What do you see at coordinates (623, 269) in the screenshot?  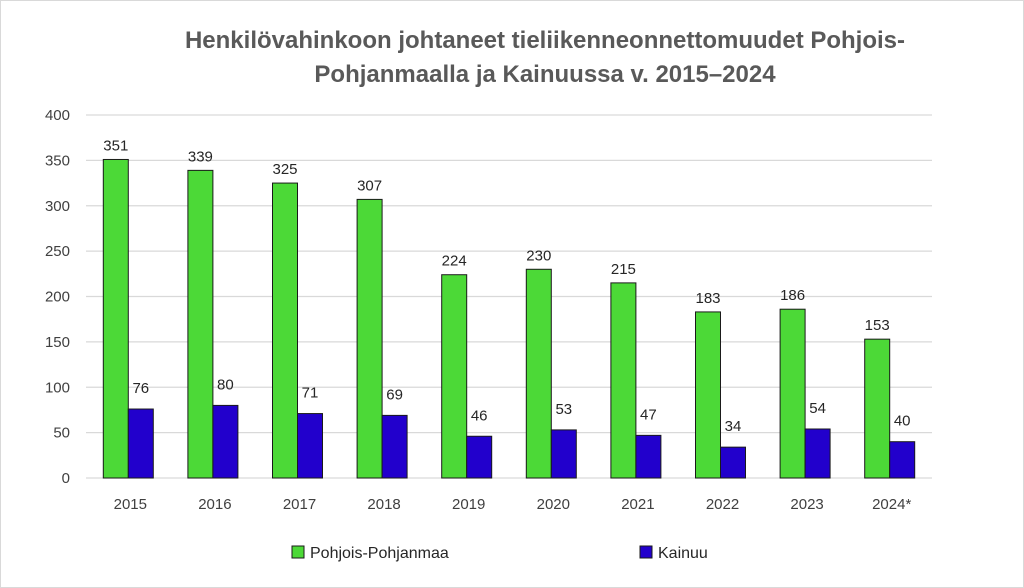 I see `data-label: 215` at bounding box center [623, 269].